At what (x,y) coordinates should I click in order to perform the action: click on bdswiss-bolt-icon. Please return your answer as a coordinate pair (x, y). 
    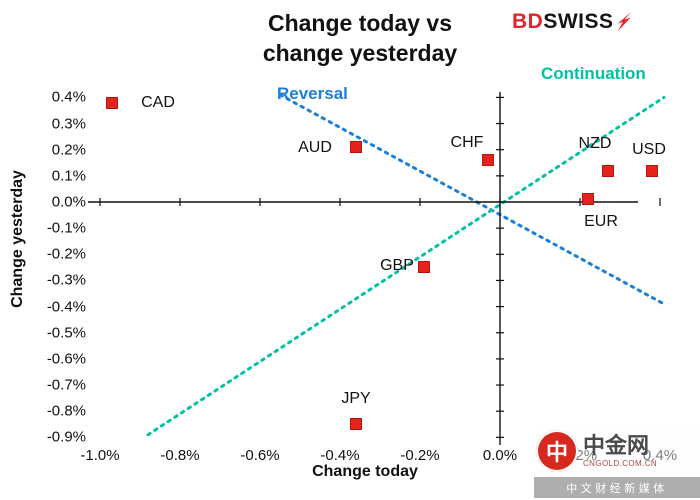
    Looking at the image, I should click on (624, 21).